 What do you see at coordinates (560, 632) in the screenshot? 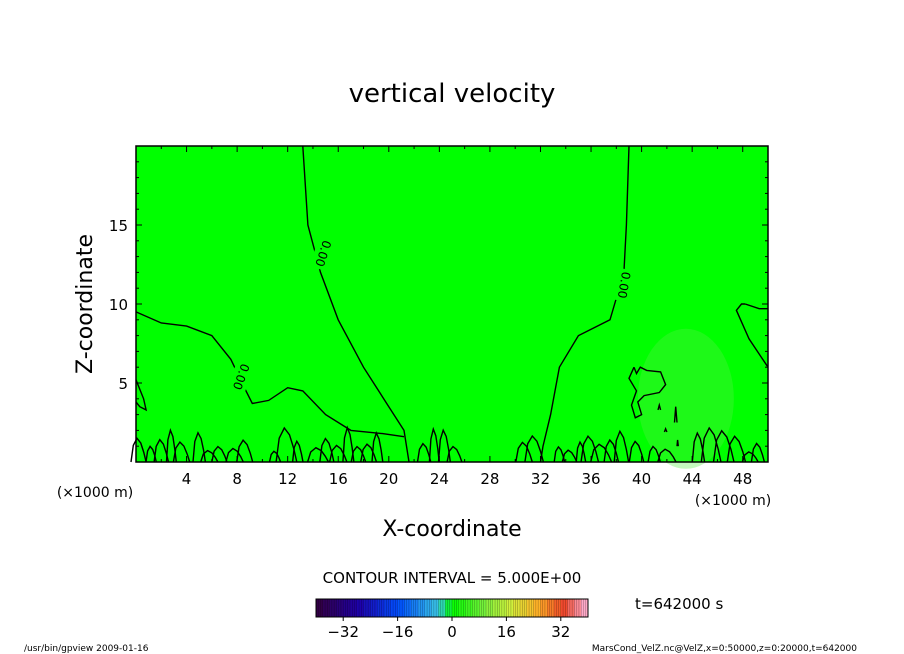
I see `colorbar-tick-label: 32` at bounding box center [560, 632].